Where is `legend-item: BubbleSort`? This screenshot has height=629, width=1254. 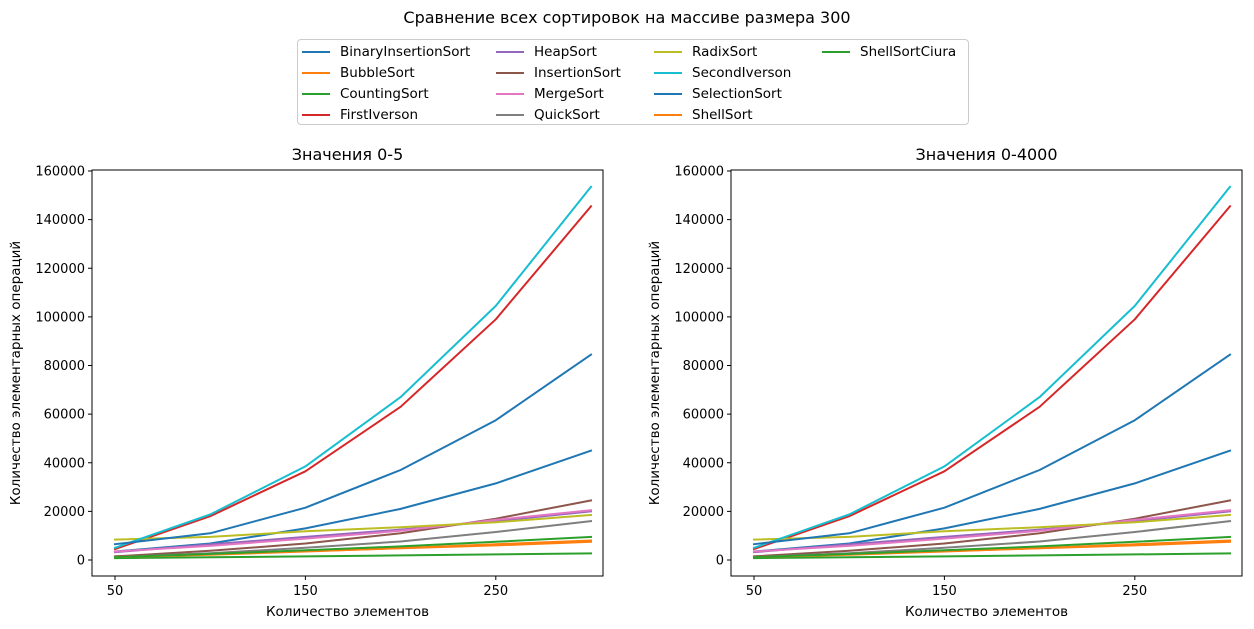 legend-item: BubbleSort is located at coordinates (358, 73).